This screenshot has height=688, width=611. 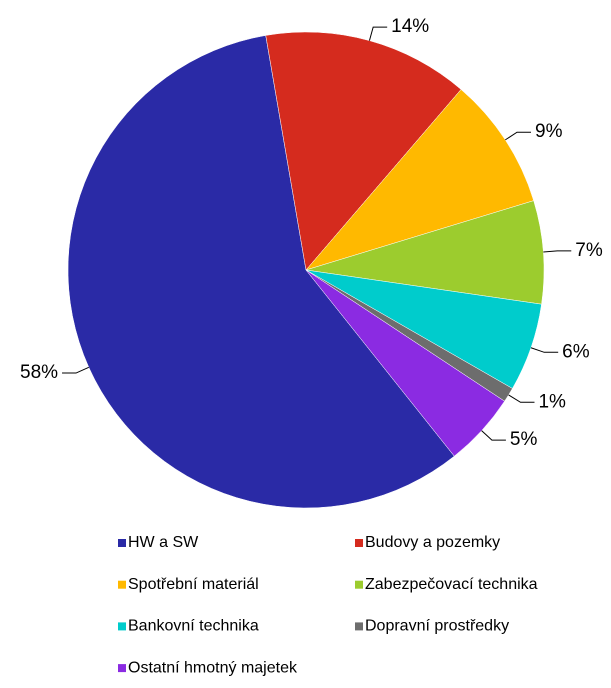 I want to click on legend-label: HW a SW, so click(x=163, y=542).